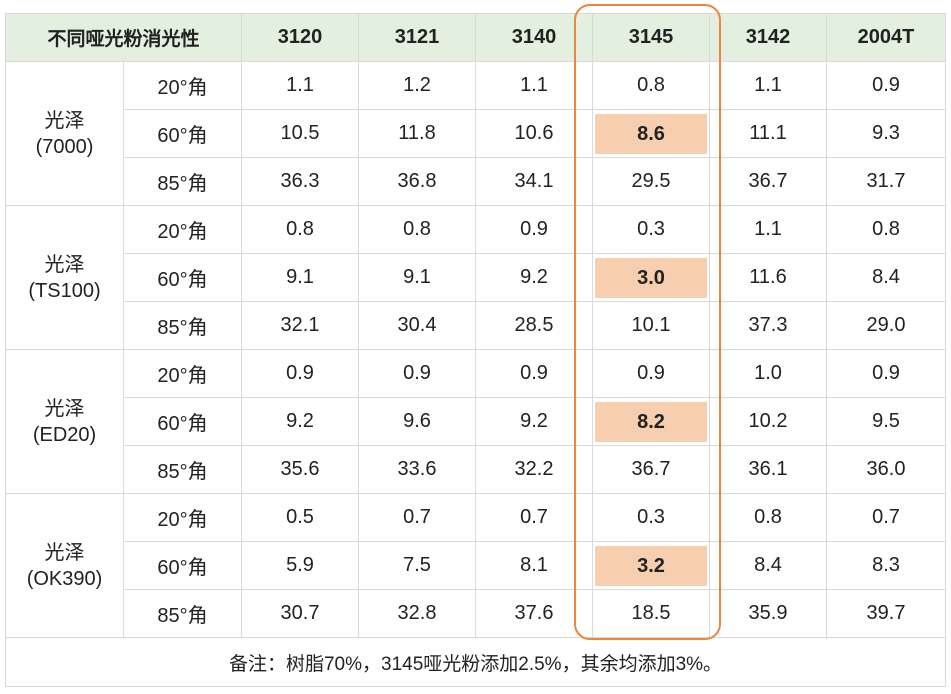 Image resolution: width=951 pixels, height=694 pixels. What do you see at coordinates (886, 133) in the screenshot?
I see `value-cell: 9.3` at bounding box center [886, 133].